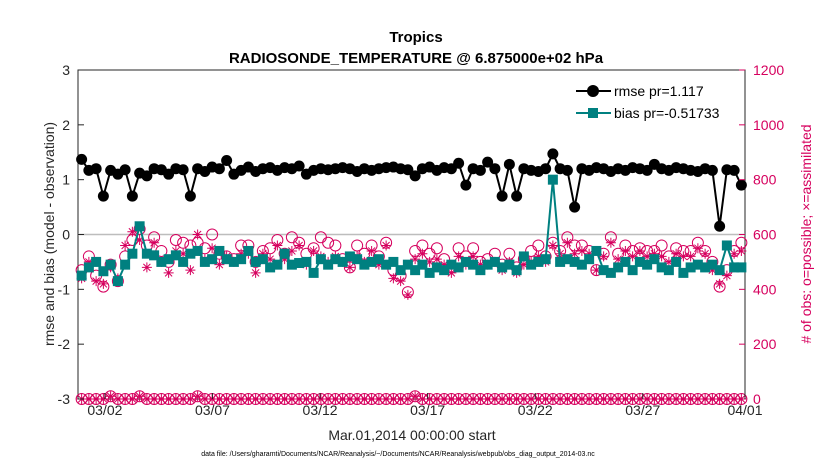 This screenshot has width=830, height=470. What do you see at coordinates (806, 233) in the screenshot?
I see `y-axis-right-label: # of obs: o=possible; ×=assimilated` at bounding box center [806, 233].